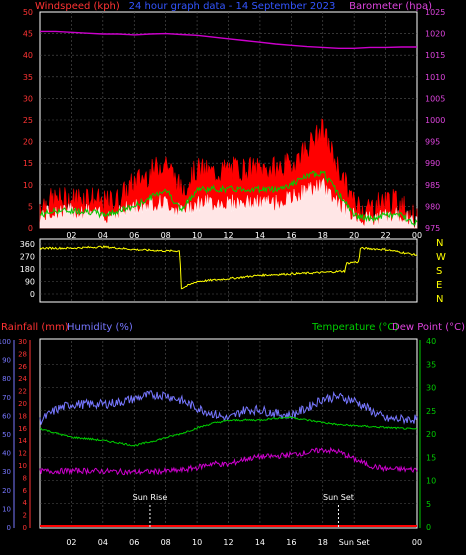  Describe the element at coordinates (6, 491) in the screenshot. I see `humidity-tick-label: 20` at that location.